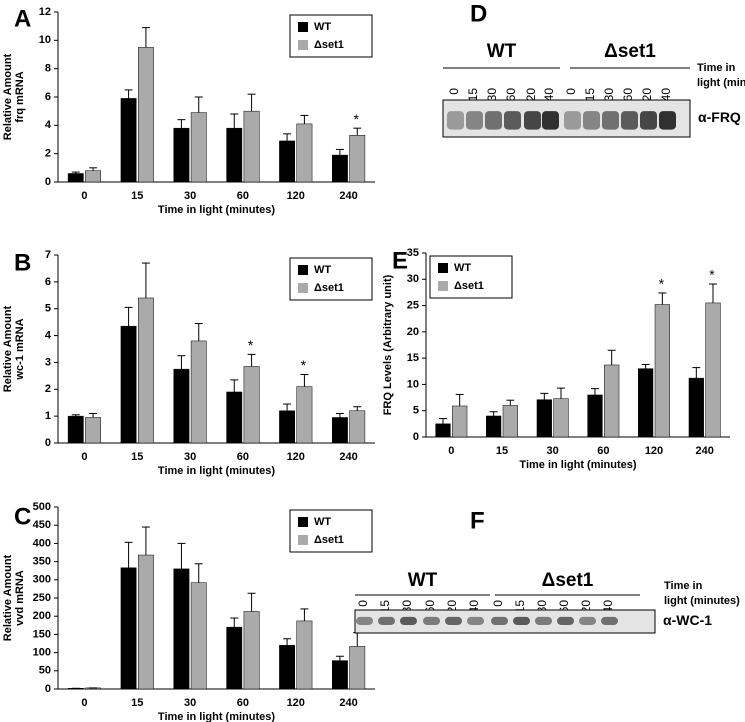 This screenshot has height=722, width=745. Describe the element at coordinates (20, 349) in the screenshot. I see `y-axis-label: wc-1 mRNA` at that location.